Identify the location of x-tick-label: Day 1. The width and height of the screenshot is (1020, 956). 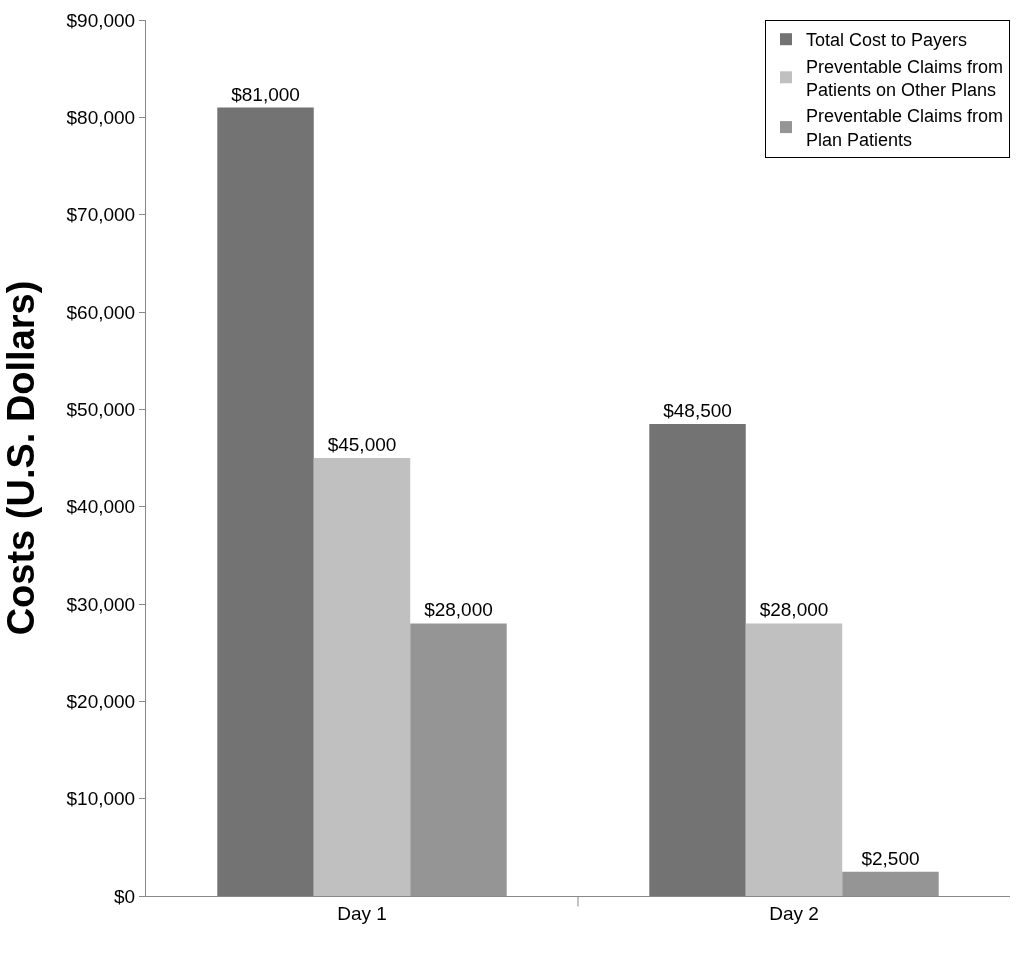
(362, 913).